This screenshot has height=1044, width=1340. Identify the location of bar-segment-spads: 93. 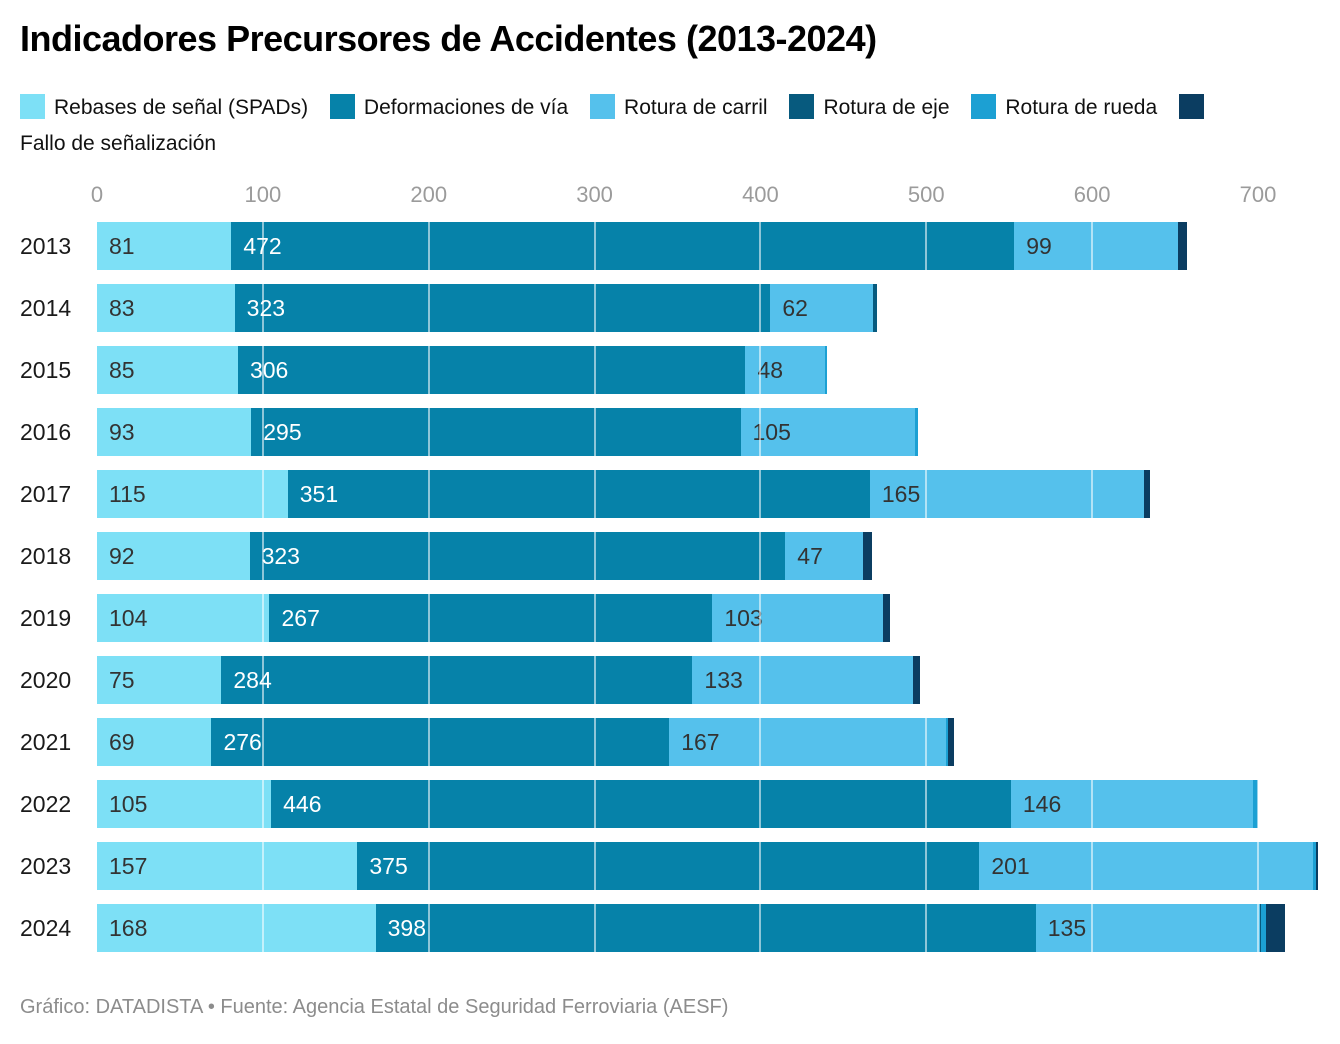
(174, 432).